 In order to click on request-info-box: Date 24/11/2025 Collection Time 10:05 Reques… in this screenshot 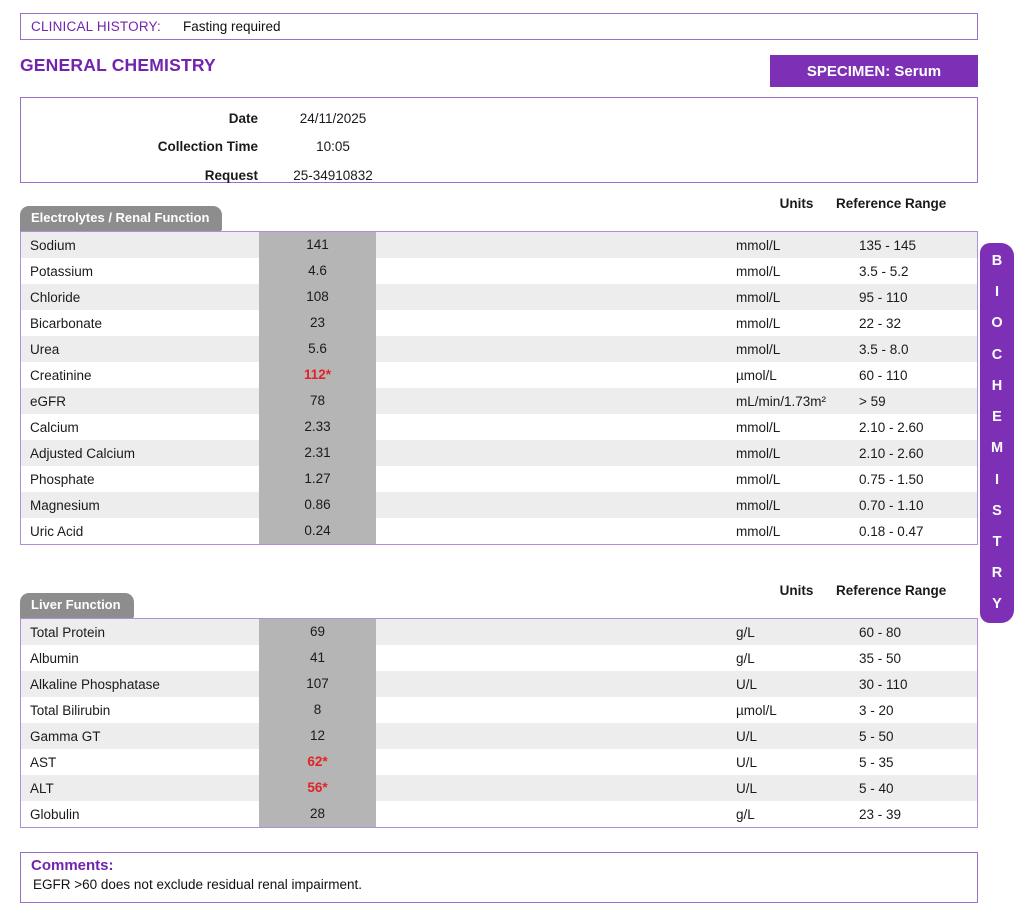, I will do `click(499, 140)`.